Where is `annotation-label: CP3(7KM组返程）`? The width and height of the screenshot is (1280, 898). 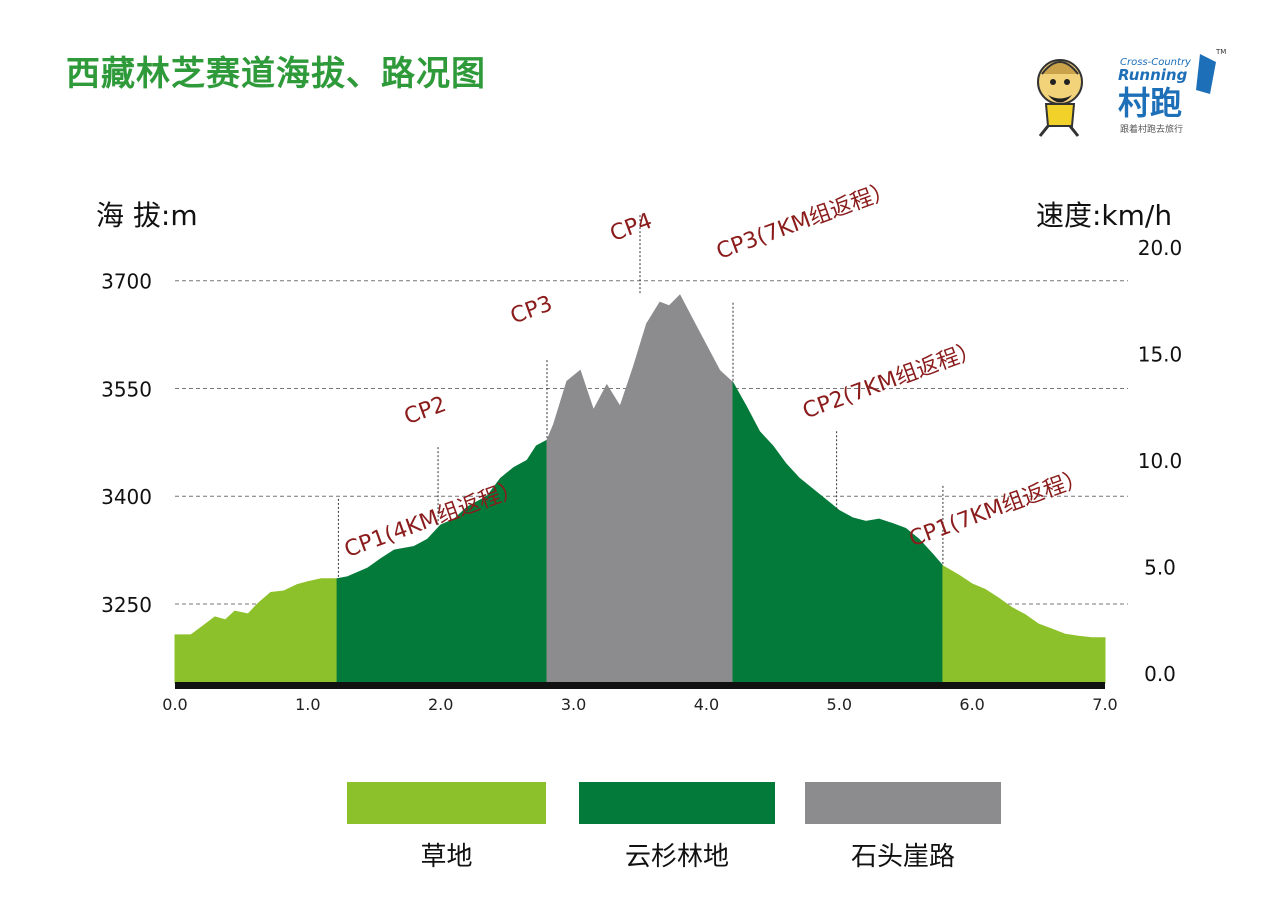 annotation-label: CP3(7KM组返程） is located at coordinates (805, 220).